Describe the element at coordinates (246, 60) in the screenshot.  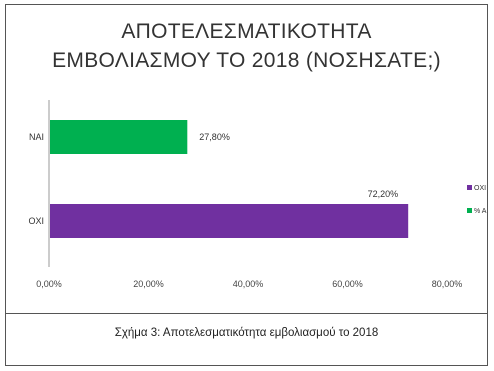
I see `chart-title-line-2: ΕΜΒΟΛΙΑΣΜΟΥ ΤΟ 2018 (ΝΟΣΗΣΑΤΕ;)` at that location.